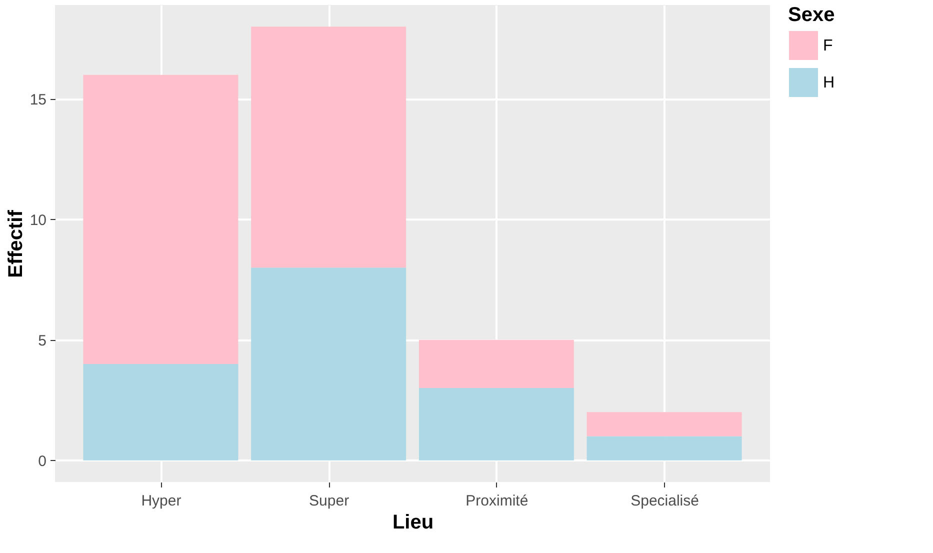 This screenshot has height=553, width=933. I want to click on x-tick-label: Specialisé, so click(664, 501).